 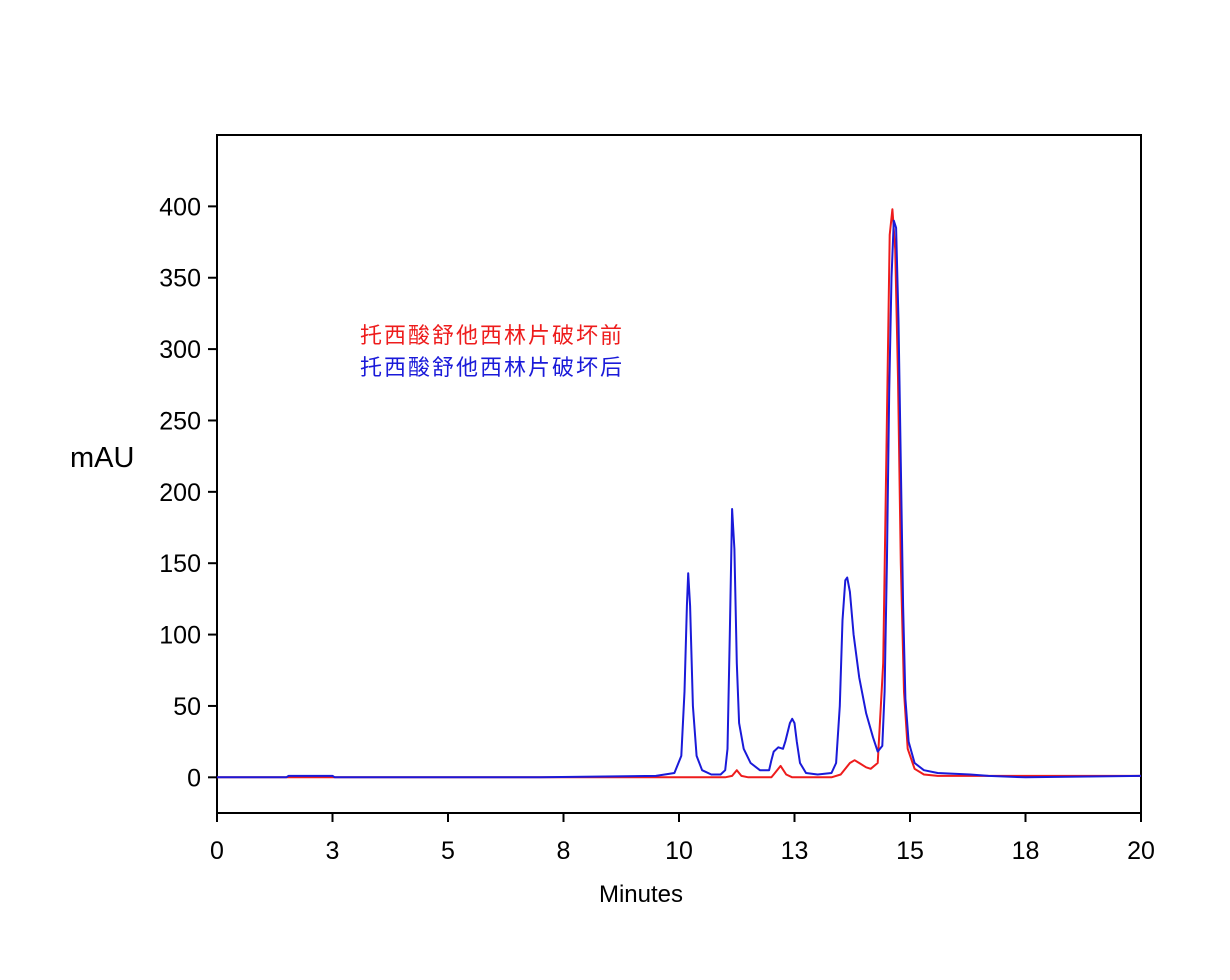 I want to click on x-tick-label: 20, so click(x=1141, y=851).